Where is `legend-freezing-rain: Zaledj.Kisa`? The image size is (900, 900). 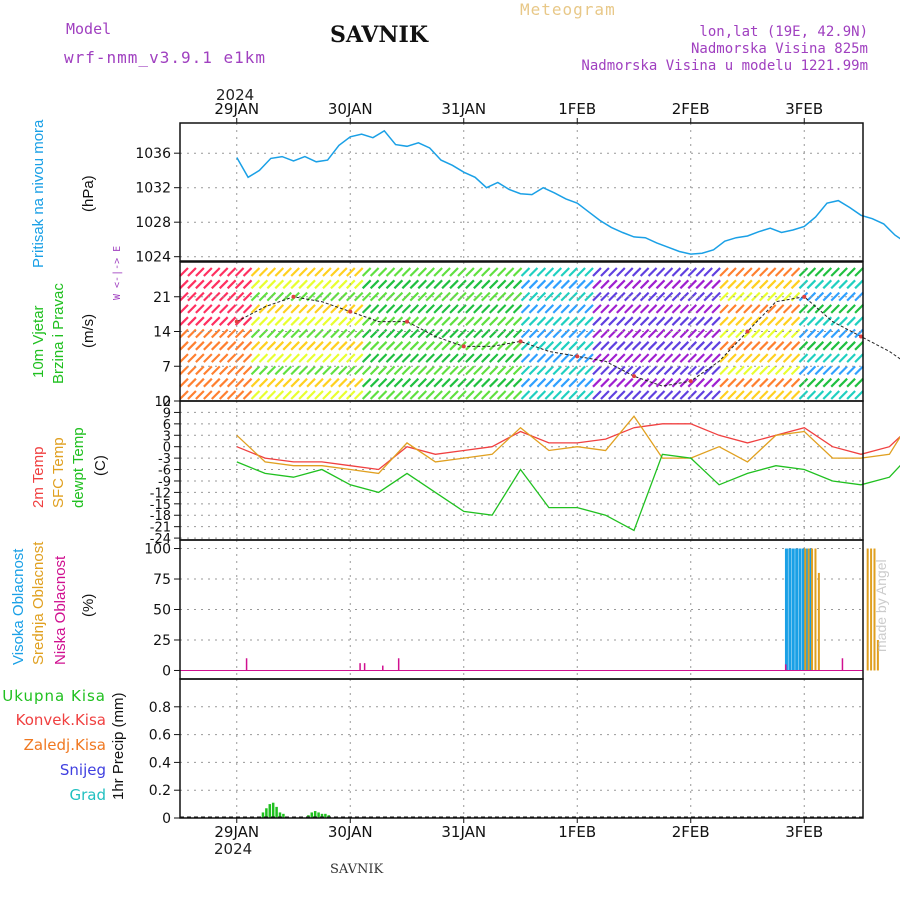
legend-freezing-rain: Zaledj.Kisa is located at coordinates (64, 745).